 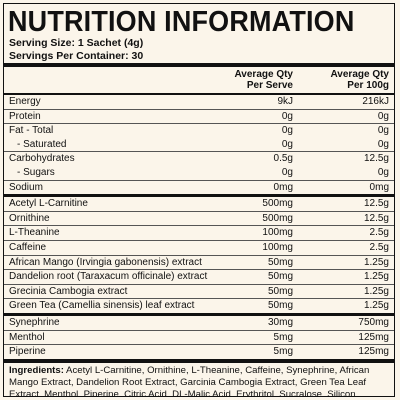 What do you see at coordinates (375, 101) in the screenshot?
I see `per-100g: 216kJ` at bounding box center [375, 101].